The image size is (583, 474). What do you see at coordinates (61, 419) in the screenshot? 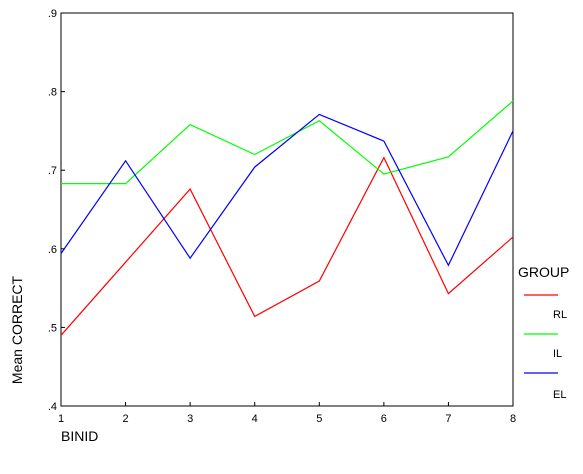
I see `x-tick-label: 1` at bounding box center [61, 419].